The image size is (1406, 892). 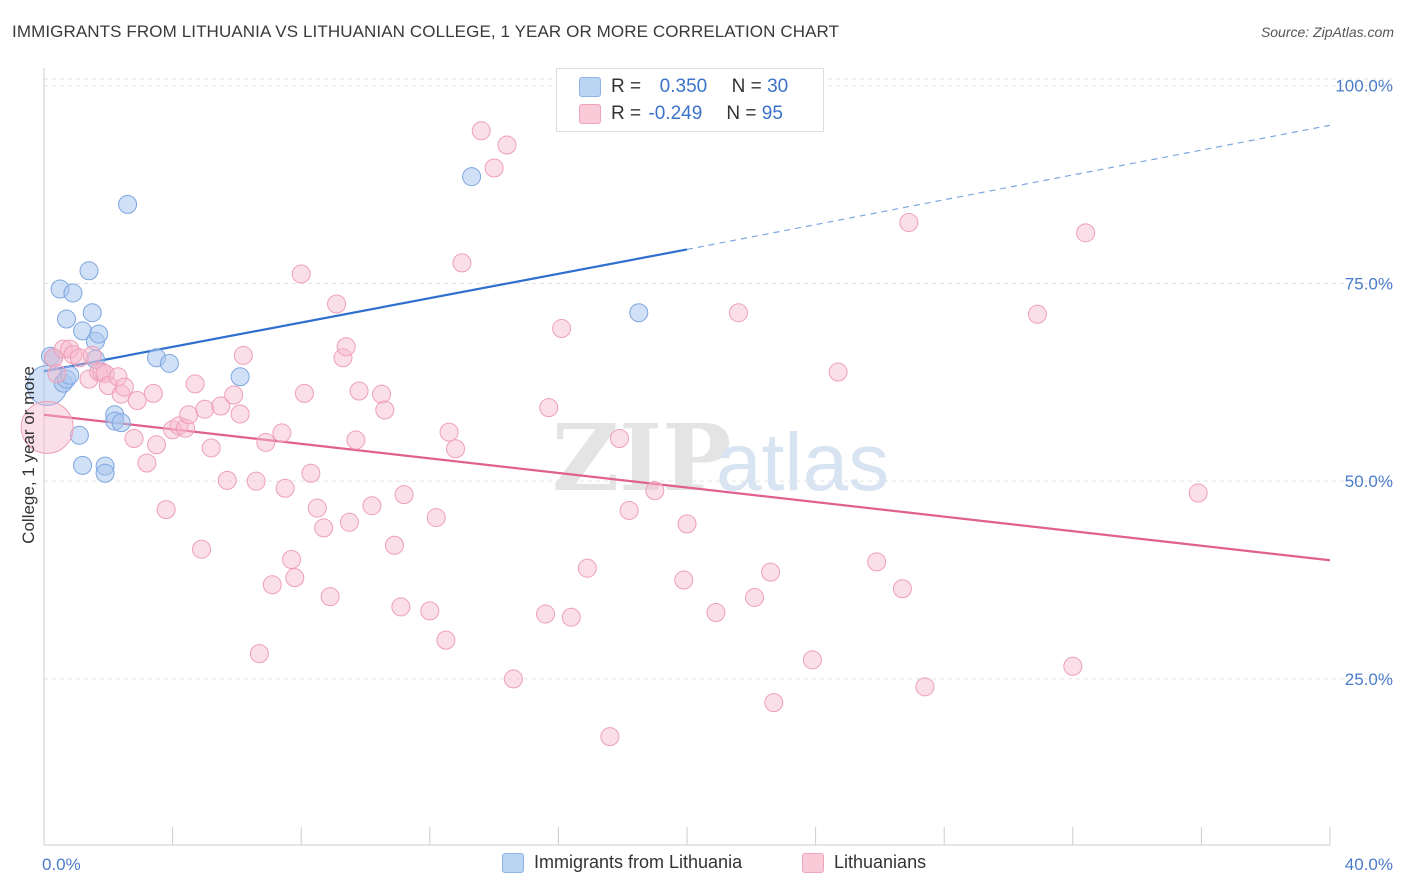 I want to click on legend-row-lithuanians: R = -0.249 N = 95, so click(x=681, y=114).